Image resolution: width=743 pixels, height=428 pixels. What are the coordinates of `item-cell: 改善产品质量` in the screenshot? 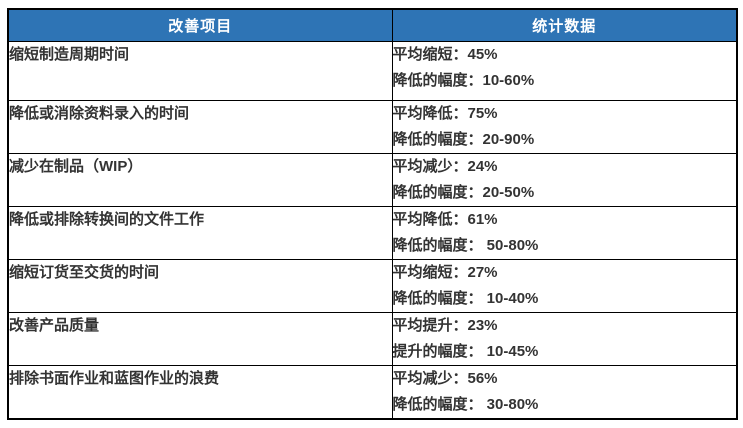 It's located at (200, 338).